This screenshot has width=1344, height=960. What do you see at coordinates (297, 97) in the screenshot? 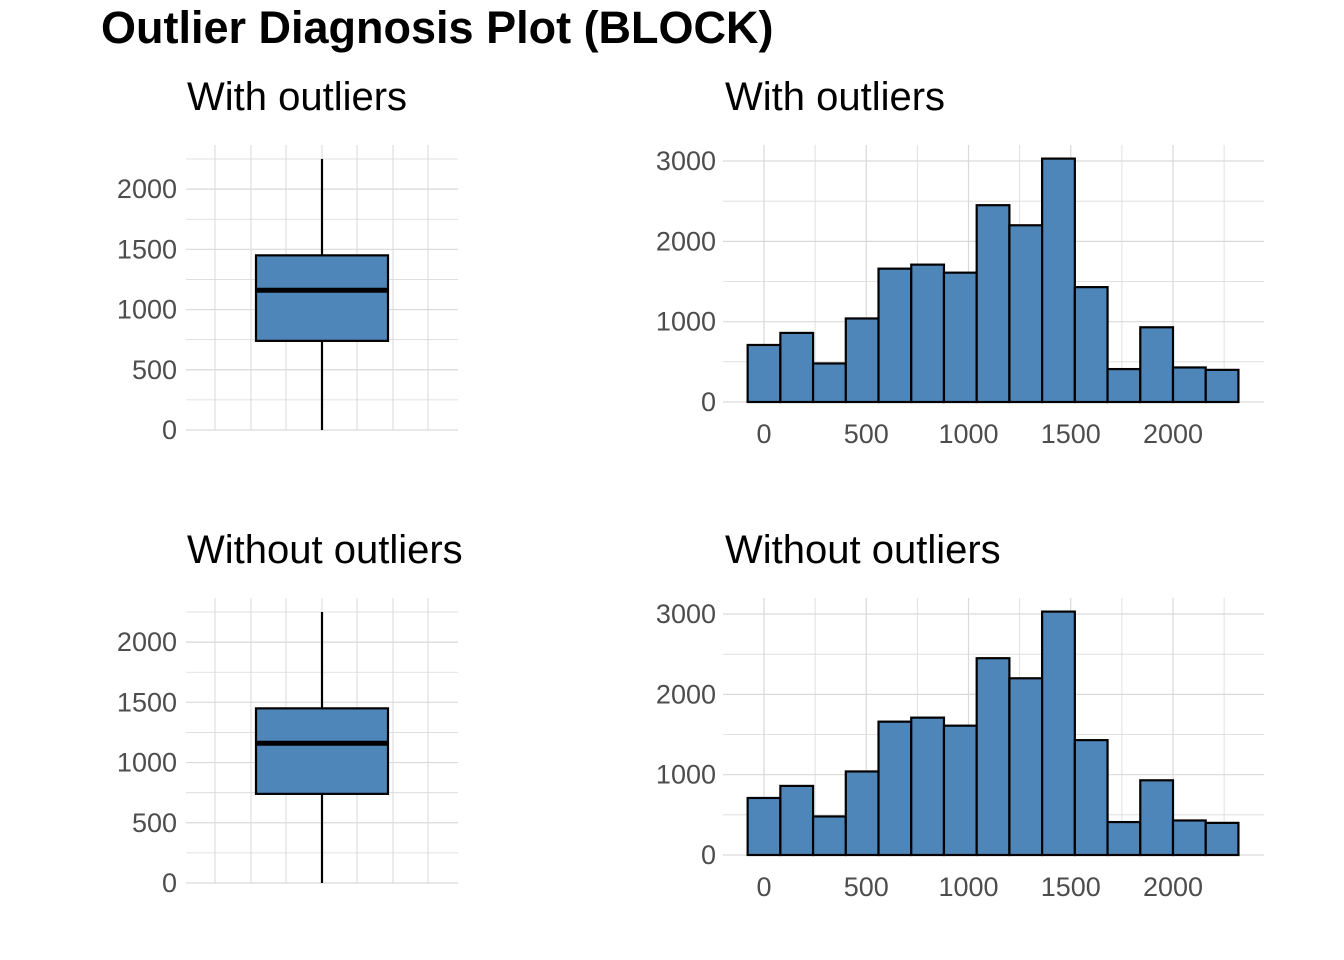
I see `panel-title-box-with-outliers: With outliers` at bounding box center [297, 97].